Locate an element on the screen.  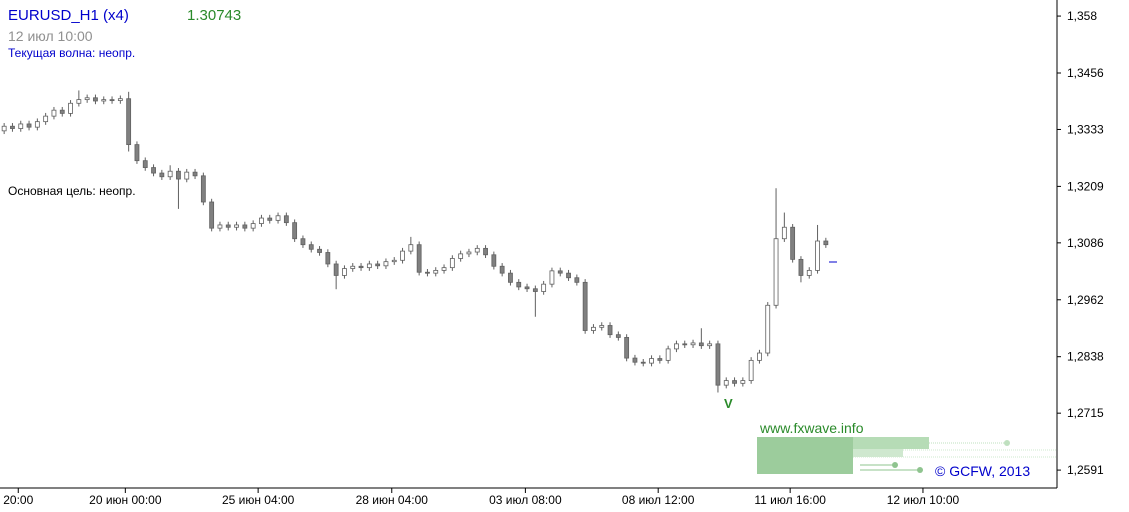
y-tick-label: 1,3333 is located at coordinates (1085, 129).